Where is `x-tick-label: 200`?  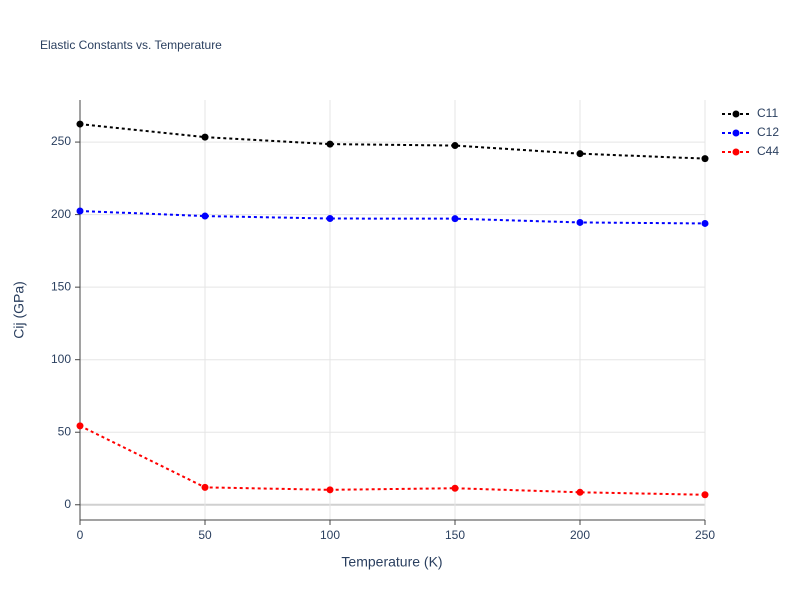 x-tick-label: 200 is located at coordinates (580, 535).